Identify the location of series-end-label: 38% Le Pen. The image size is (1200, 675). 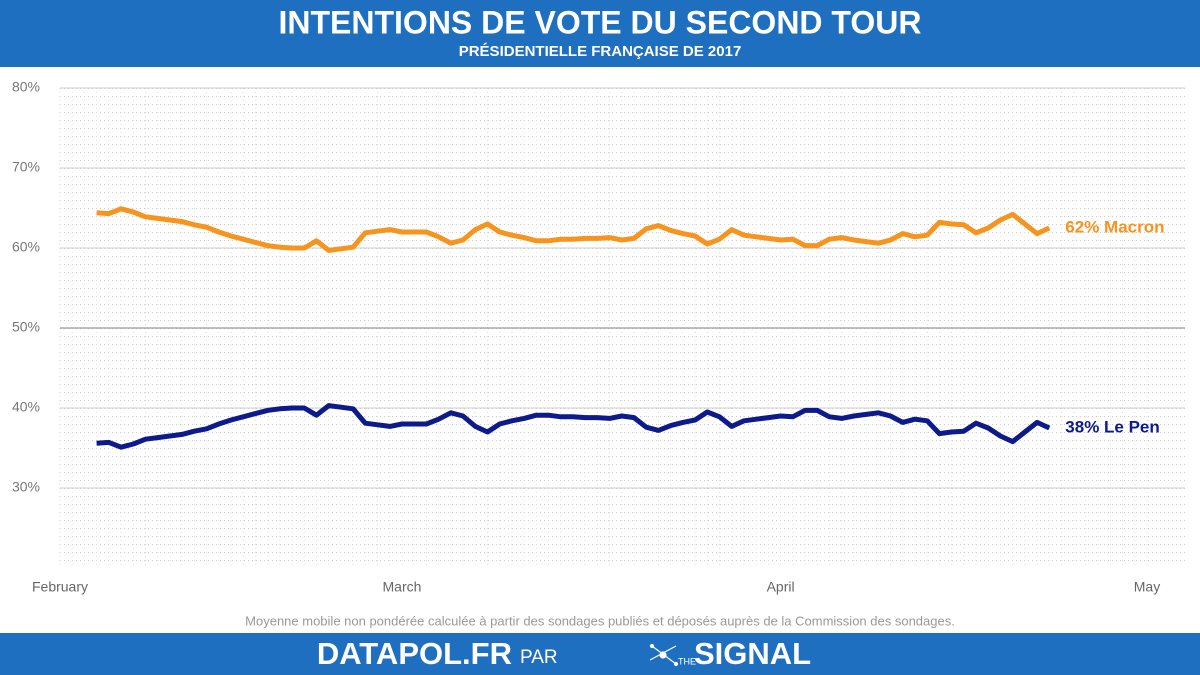
(1112, 426).